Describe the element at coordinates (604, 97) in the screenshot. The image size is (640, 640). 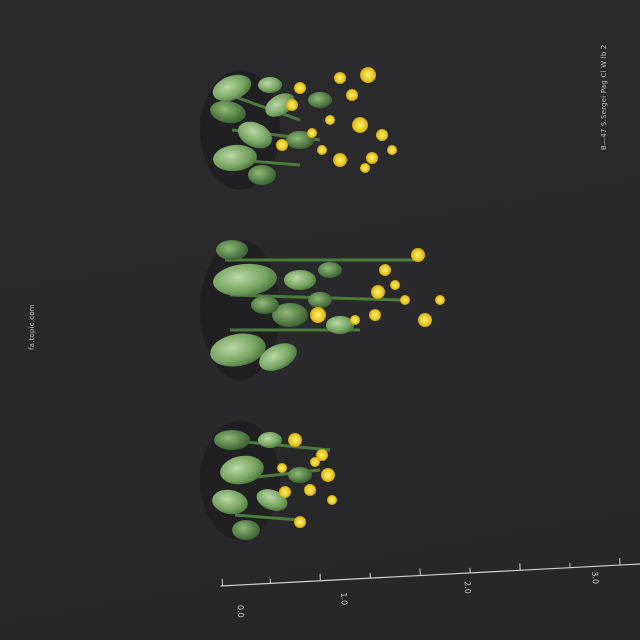
I see `species-caption: B—47 S.Sergei Pag Cl W lb 2` at that location.